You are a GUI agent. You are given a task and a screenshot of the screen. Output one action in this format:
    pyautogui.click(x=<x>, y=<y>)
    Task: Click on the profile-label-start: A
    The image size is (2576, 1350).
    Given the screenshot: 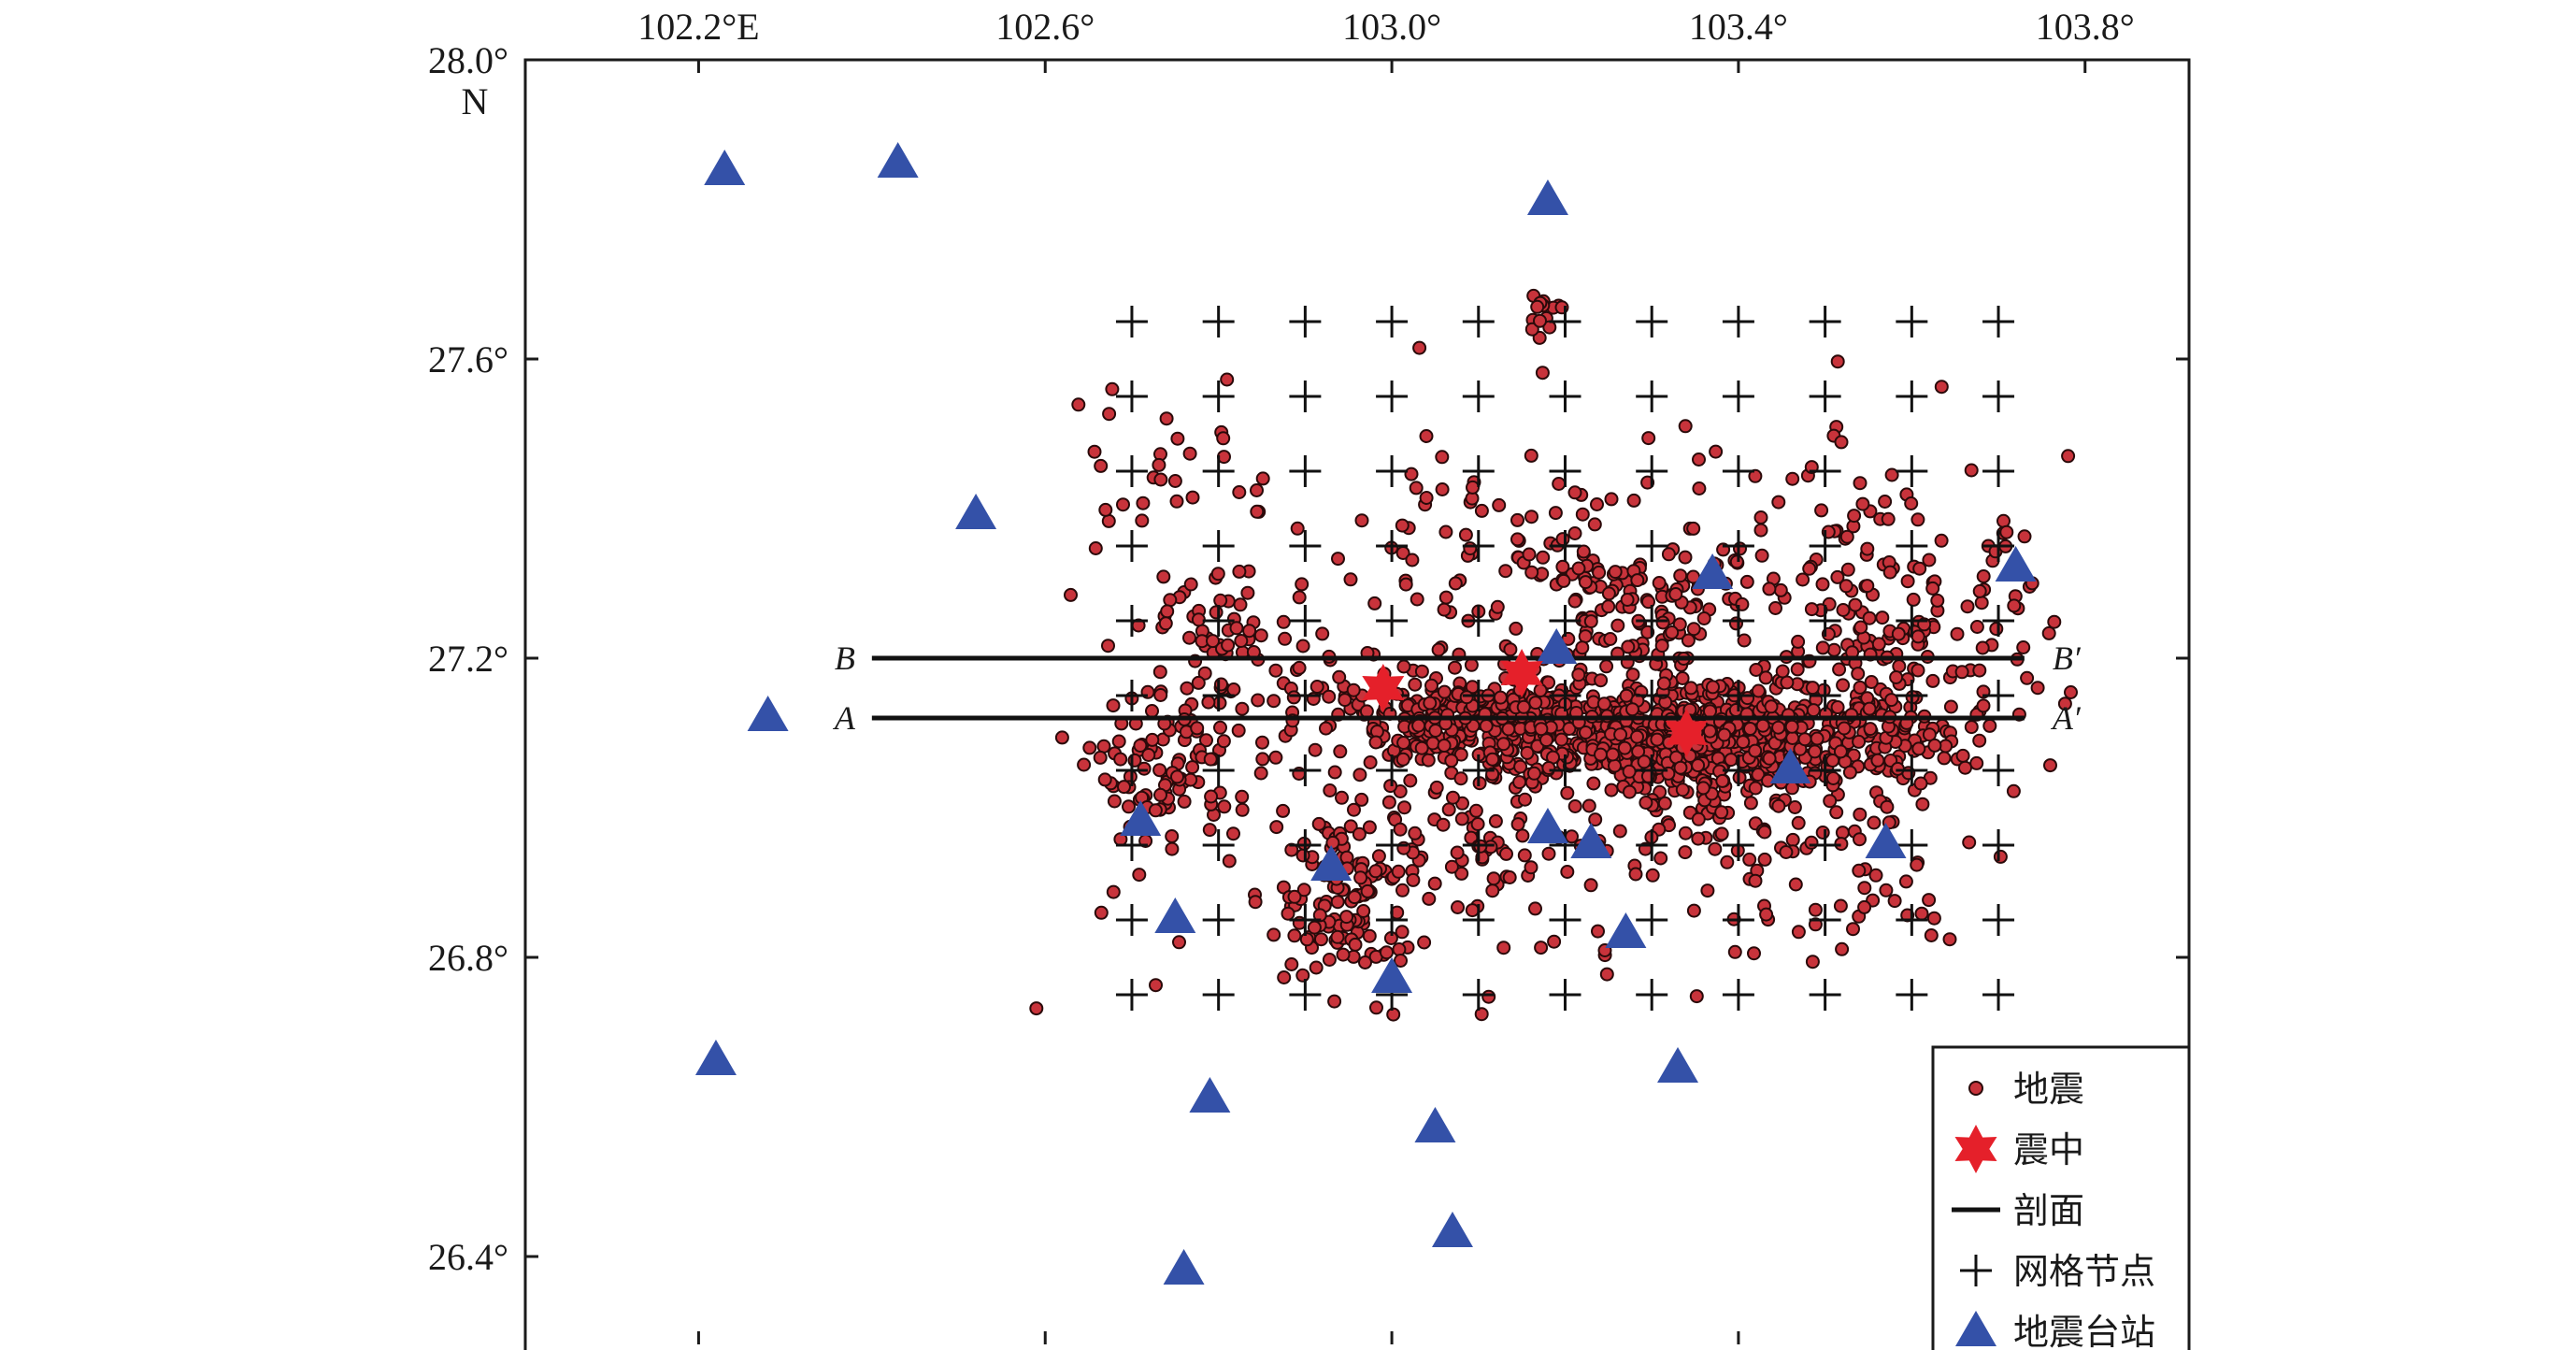 What is the action you would take?
    pyautogui.click(x=844, y=718)
    